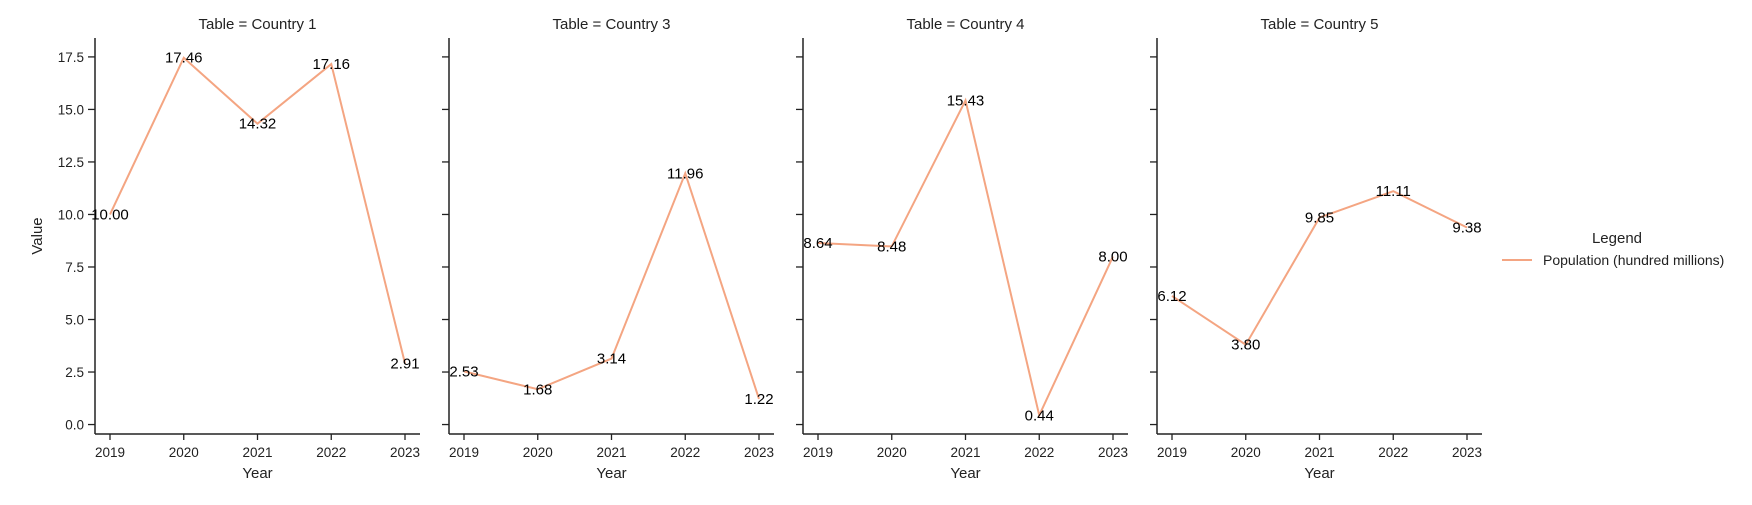 The height and width of the screenshot is (505, 1752). Describe the element at coordinates (1633, 260) in the screenshot. I see `legend-entry: Population (hundred millions)` at that location.